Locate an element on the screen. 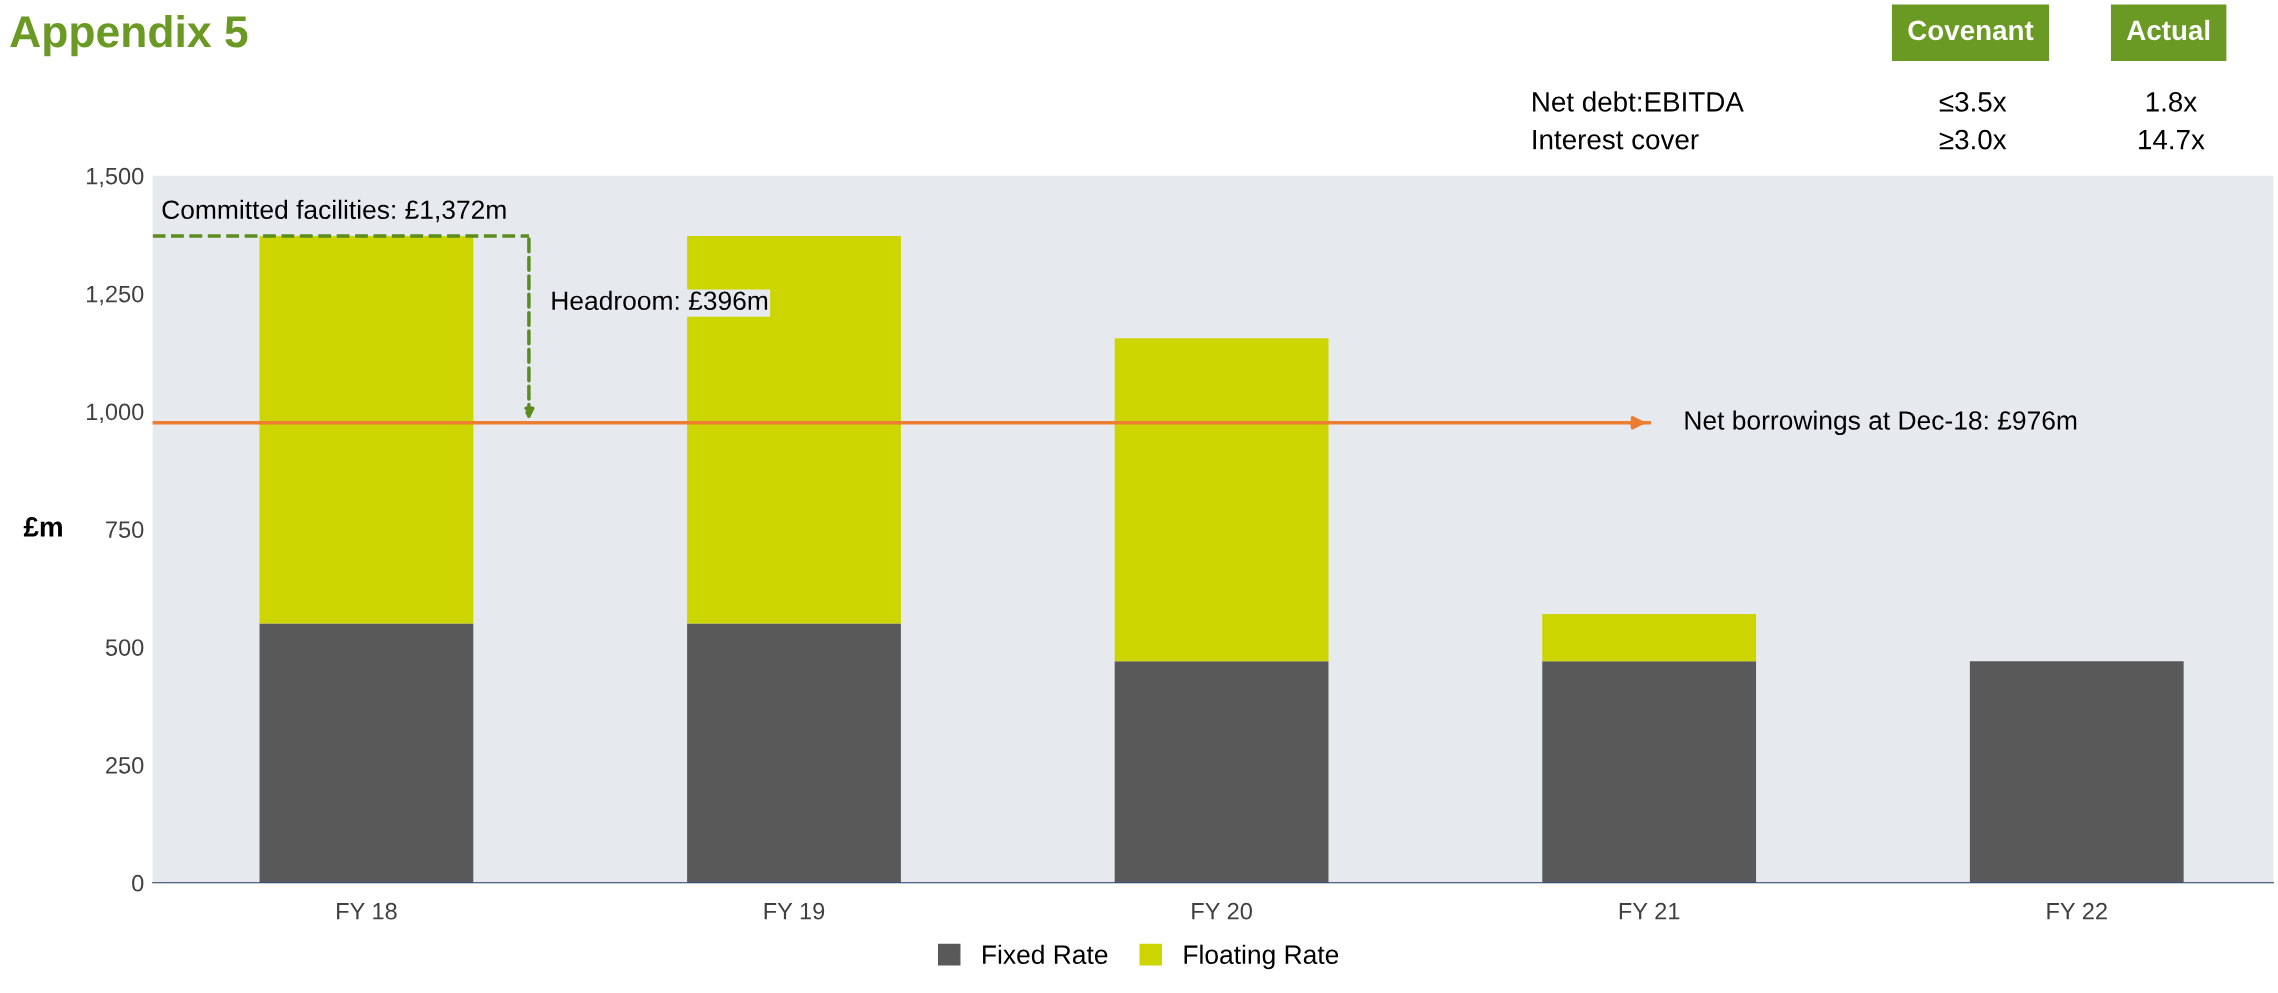  text: ≤3.5x is located at coordinates (1973, 102).